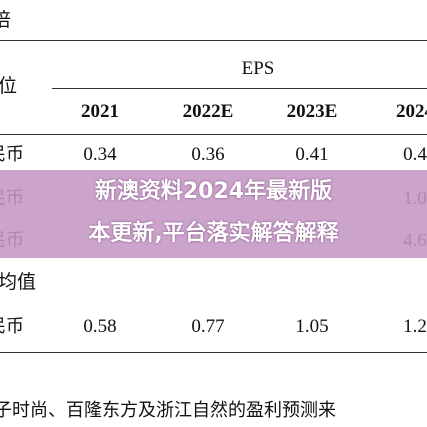 Image resolution: width=427 pixels, height=427 pixels. I want to click on unit-label: 位, so click(9, 86).